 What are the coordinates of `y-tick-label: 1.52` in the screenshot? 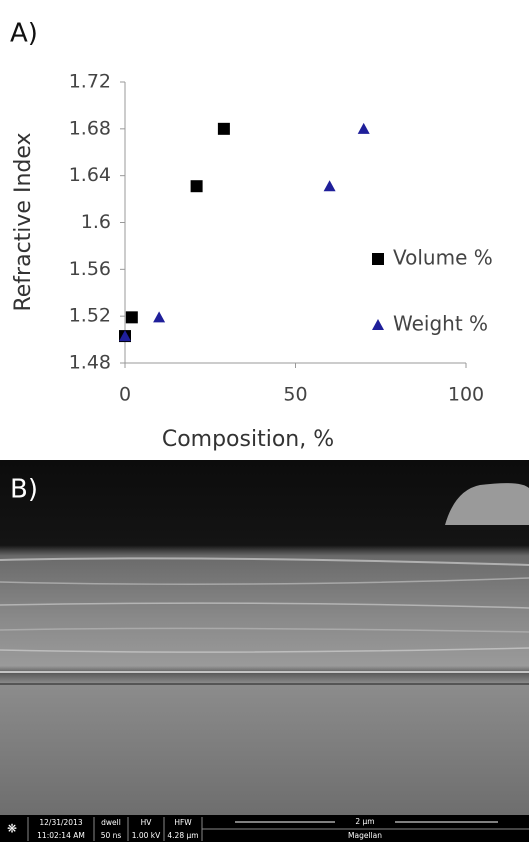 It's located at (90, 316).